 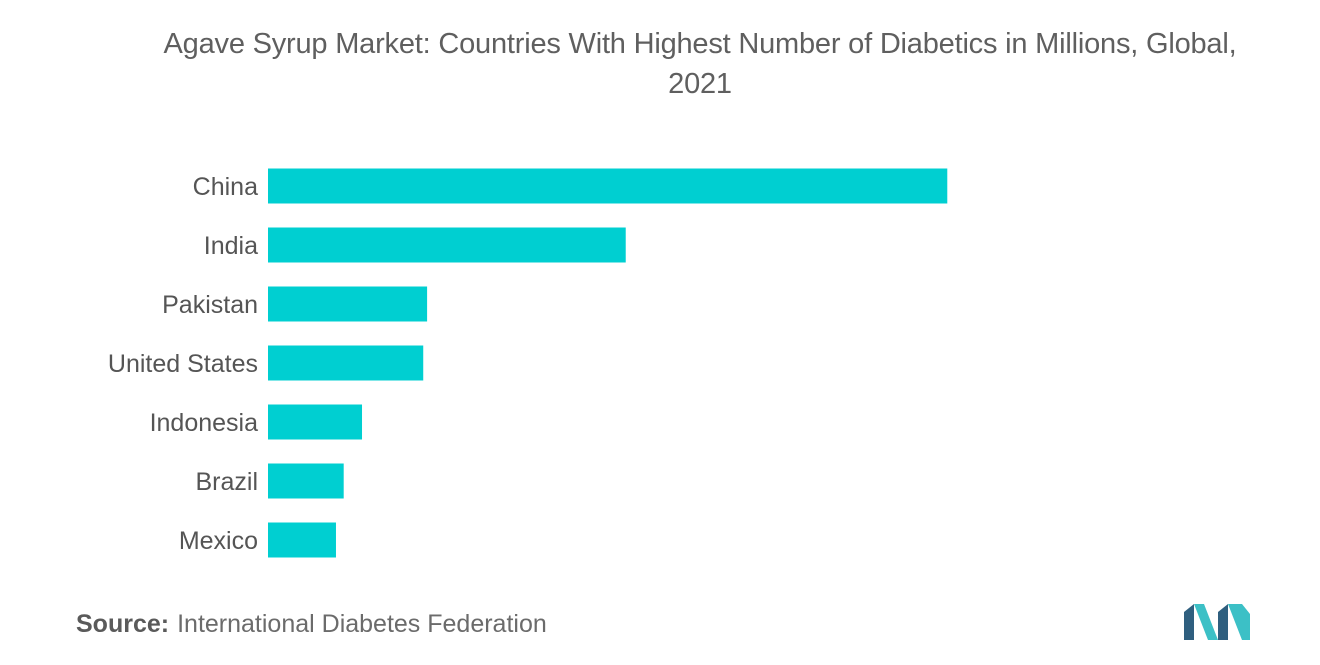 I want to click on bar-china, so click(x=608, y=186).